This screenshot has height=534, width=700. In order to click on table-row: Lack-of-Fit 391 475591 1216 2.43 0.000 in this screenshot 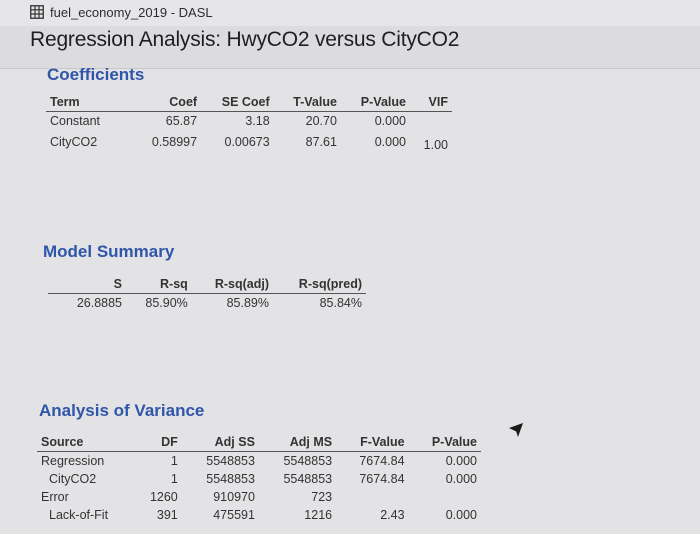, I will do `click(259, 515)`.